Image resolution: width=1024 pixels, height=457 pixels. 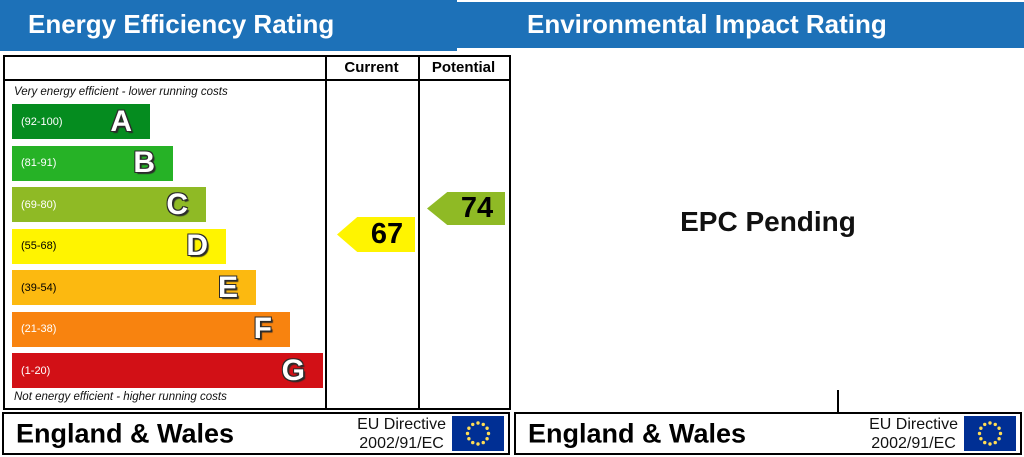 What do you see at coordinates (419, 232) in the screenshot?
I see `potential-column-divider` at bounding box center [419, 232].